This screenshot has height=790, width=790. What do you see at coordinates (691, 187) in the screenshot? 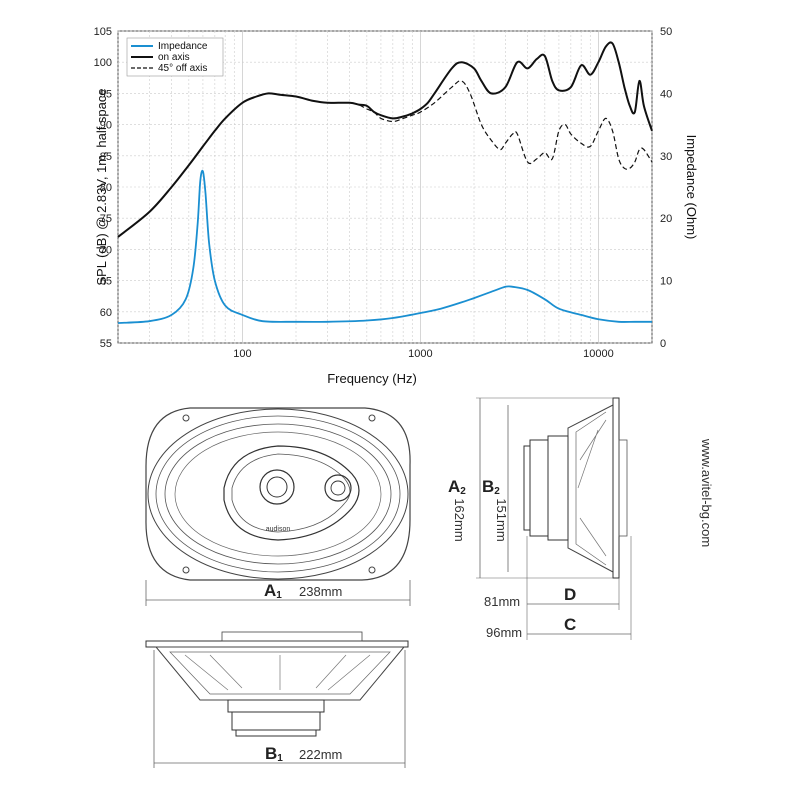
I see `y2-axis-label: Impedance (Ohm)` at bounding box center [691, 187].